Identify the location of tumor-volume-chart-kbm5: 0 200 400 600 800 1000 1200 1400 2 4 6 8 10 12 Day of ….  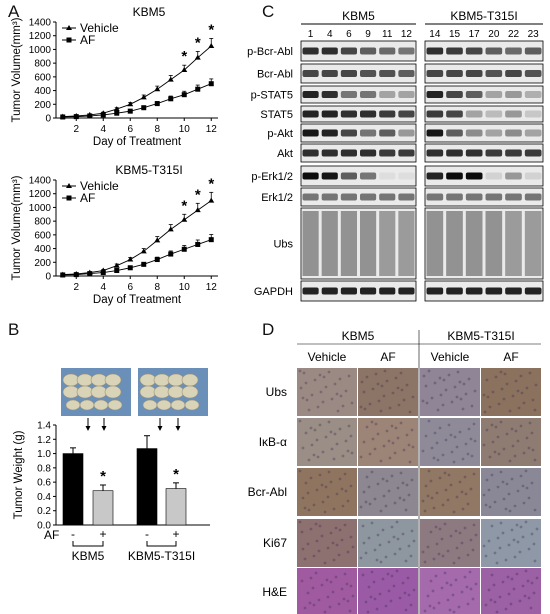
(114, 76).